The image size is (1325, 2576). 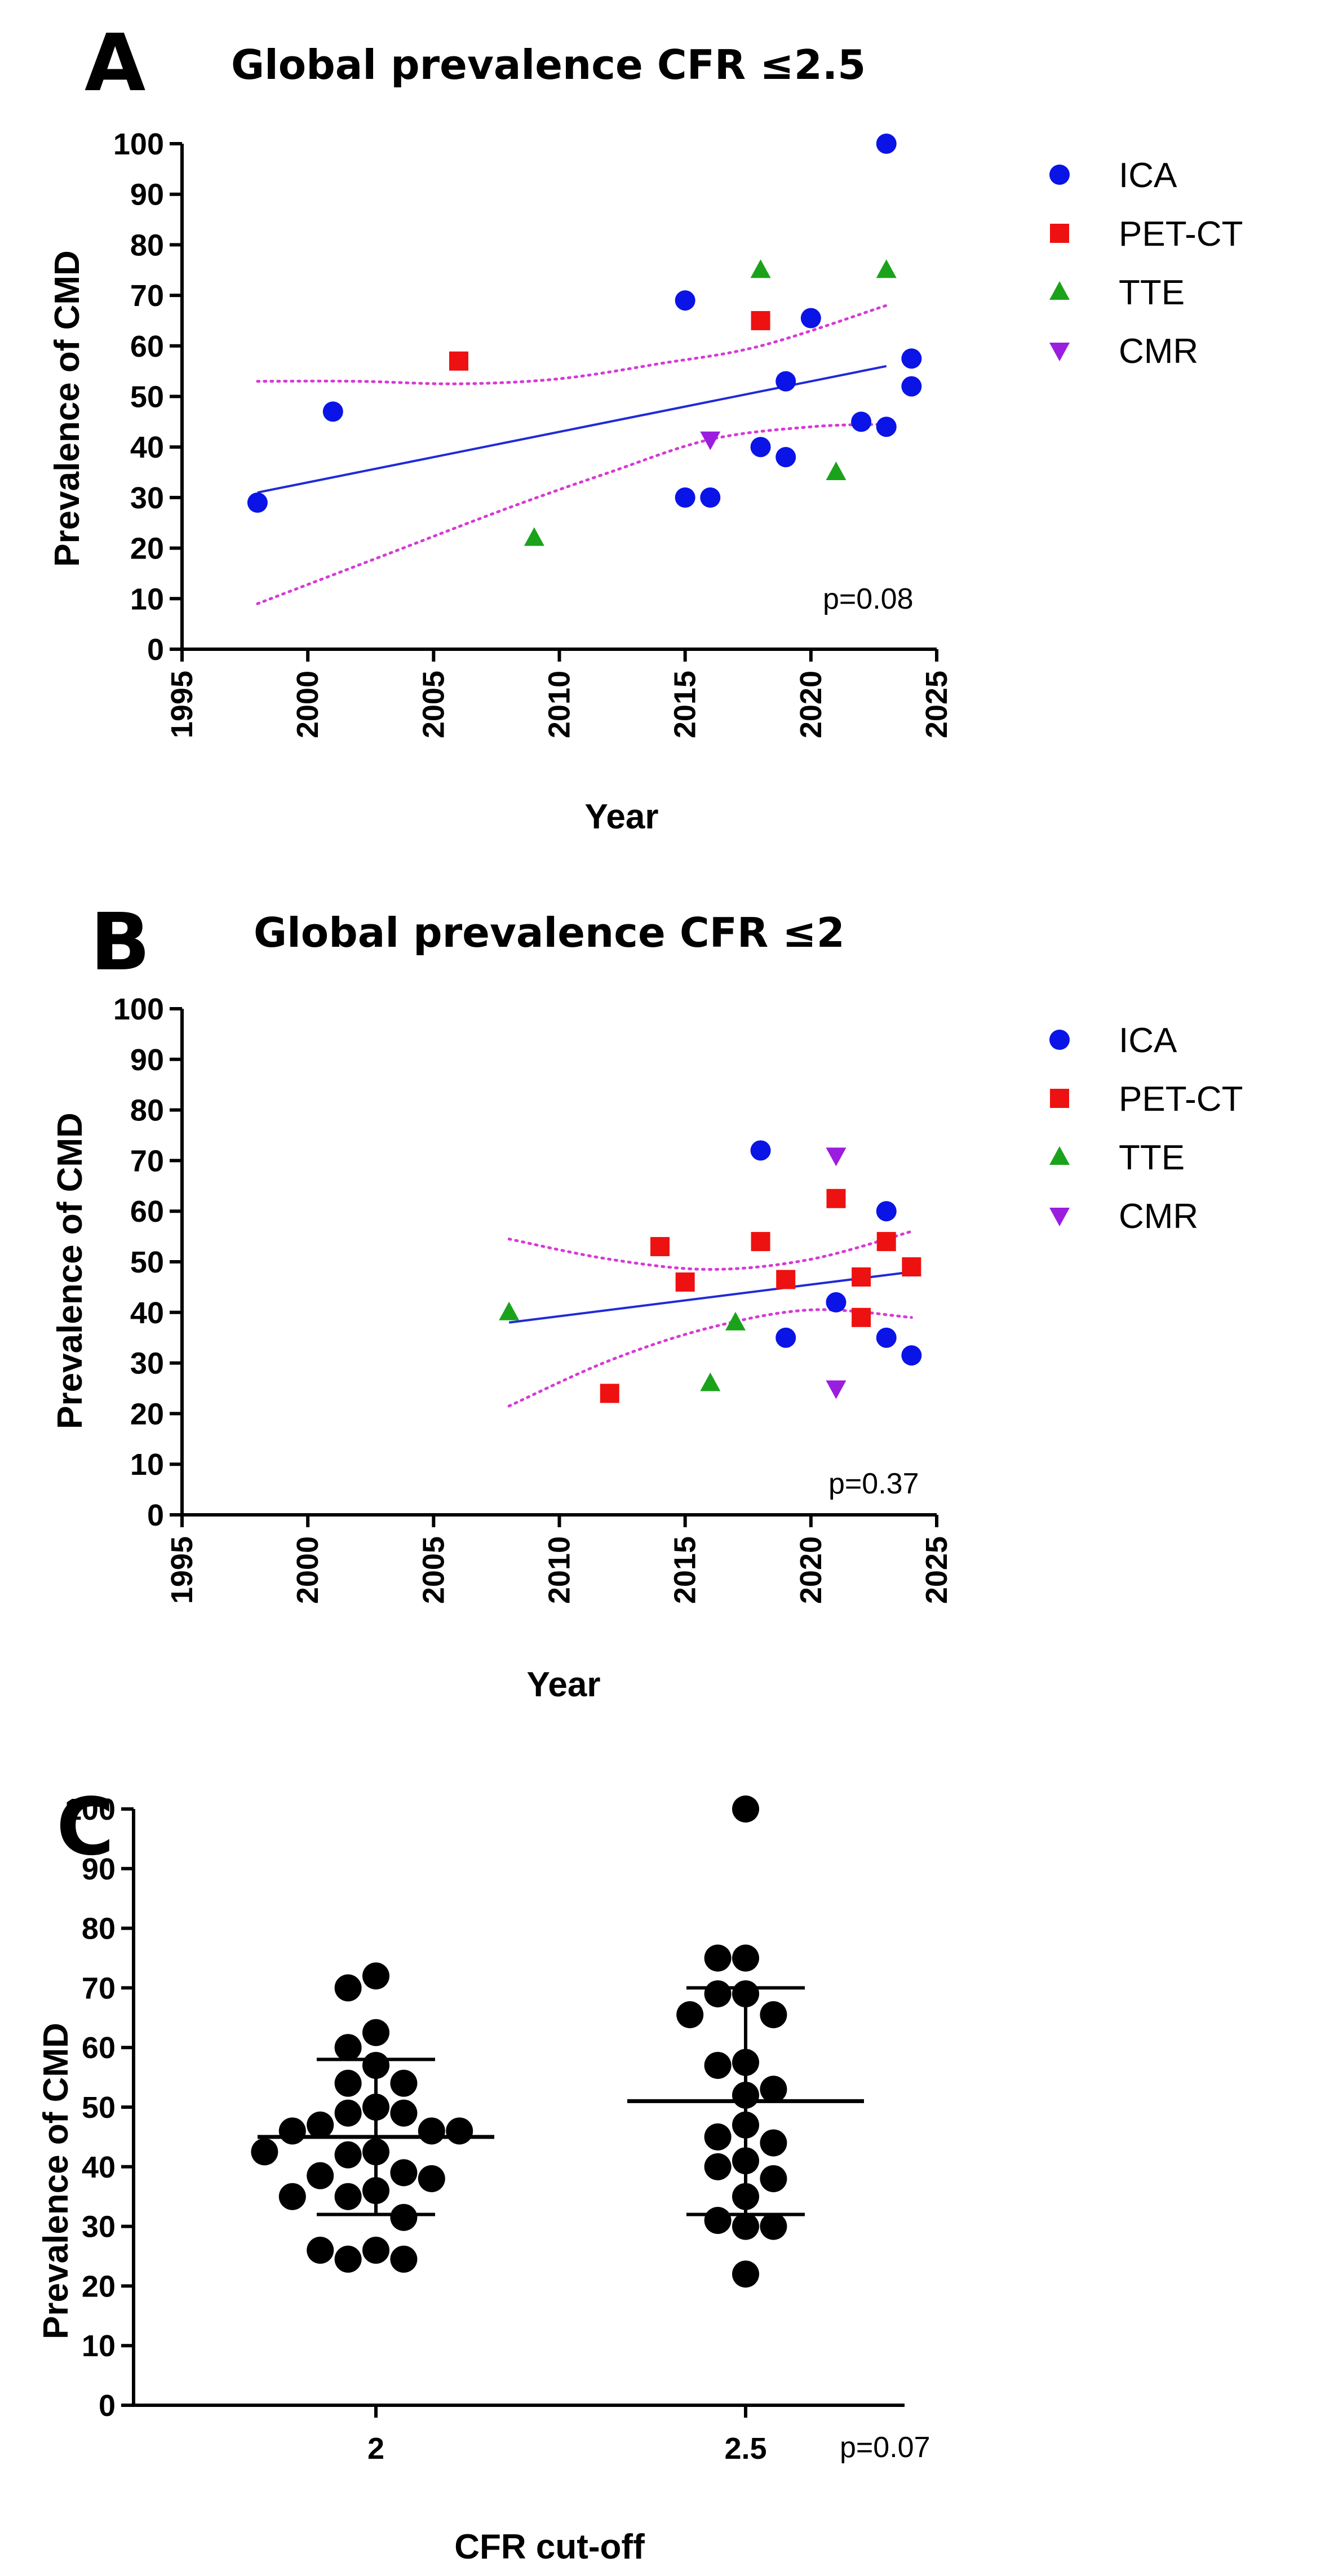 I want to click on panel-b-y-tick-label: 60, so click(x=147, y=1212).